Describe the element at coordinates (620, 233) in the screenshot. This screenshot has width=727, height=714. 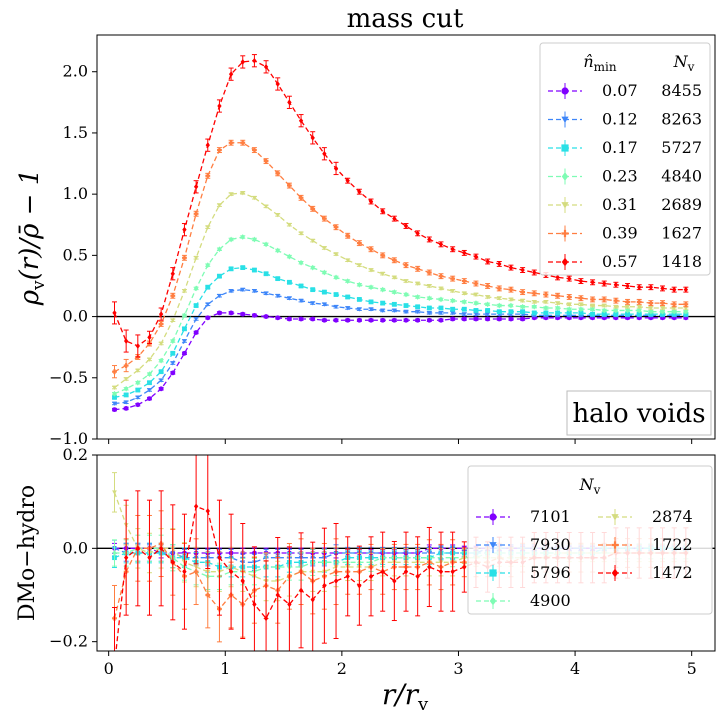
I see `legend-label: 0.39` at that location.